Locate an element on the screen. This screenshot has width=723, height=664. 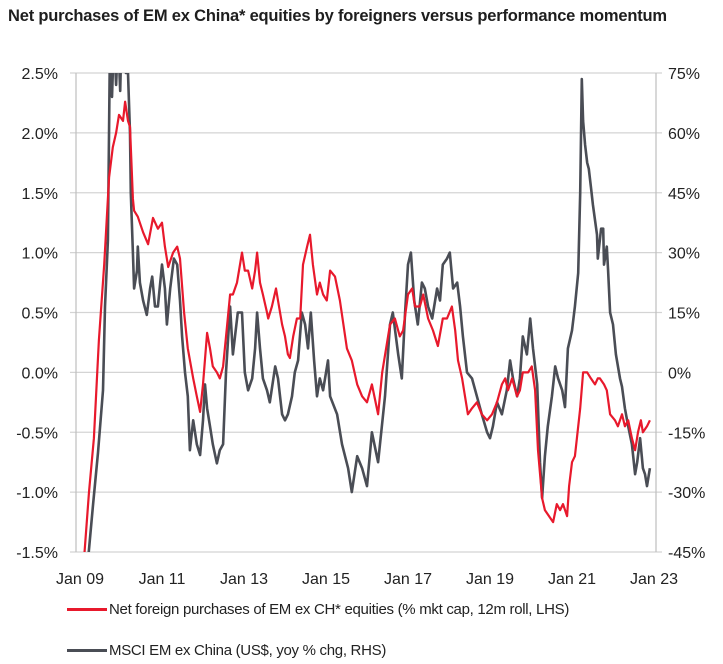
y-tick-label-left: -1.0% is located at coordinates (37, 493).